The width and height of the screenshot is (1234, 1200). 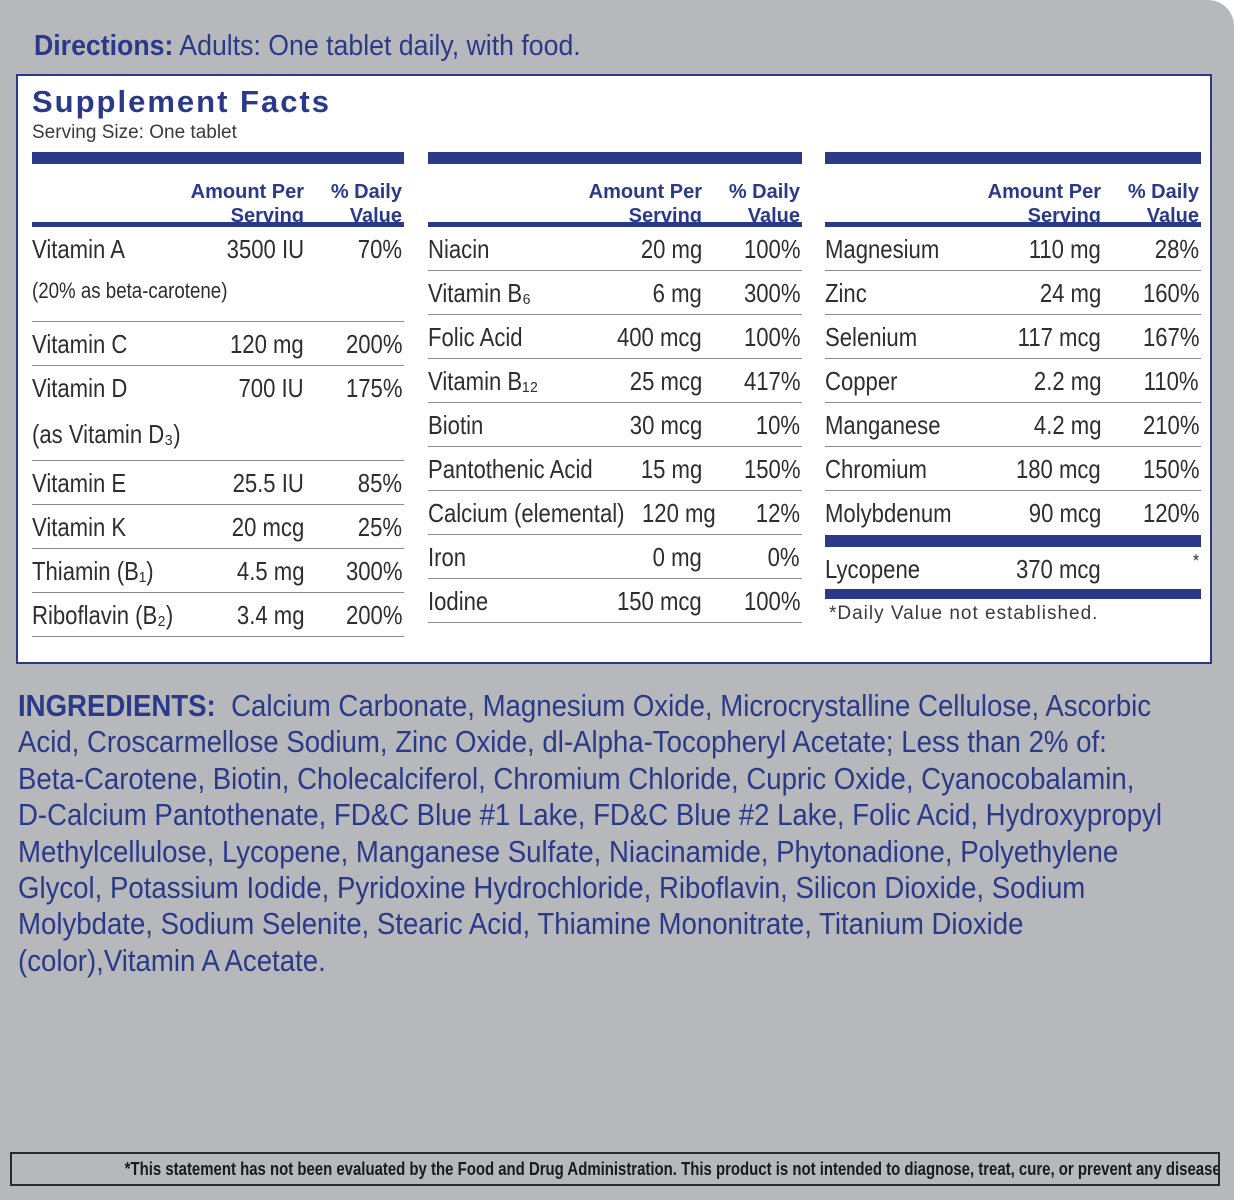 What do you see at coordinates (615, 513) in the screenshot?
I see `nutrient-row: Calcium (elemental) 120 mg 12%` at bounding box center [615, 513].